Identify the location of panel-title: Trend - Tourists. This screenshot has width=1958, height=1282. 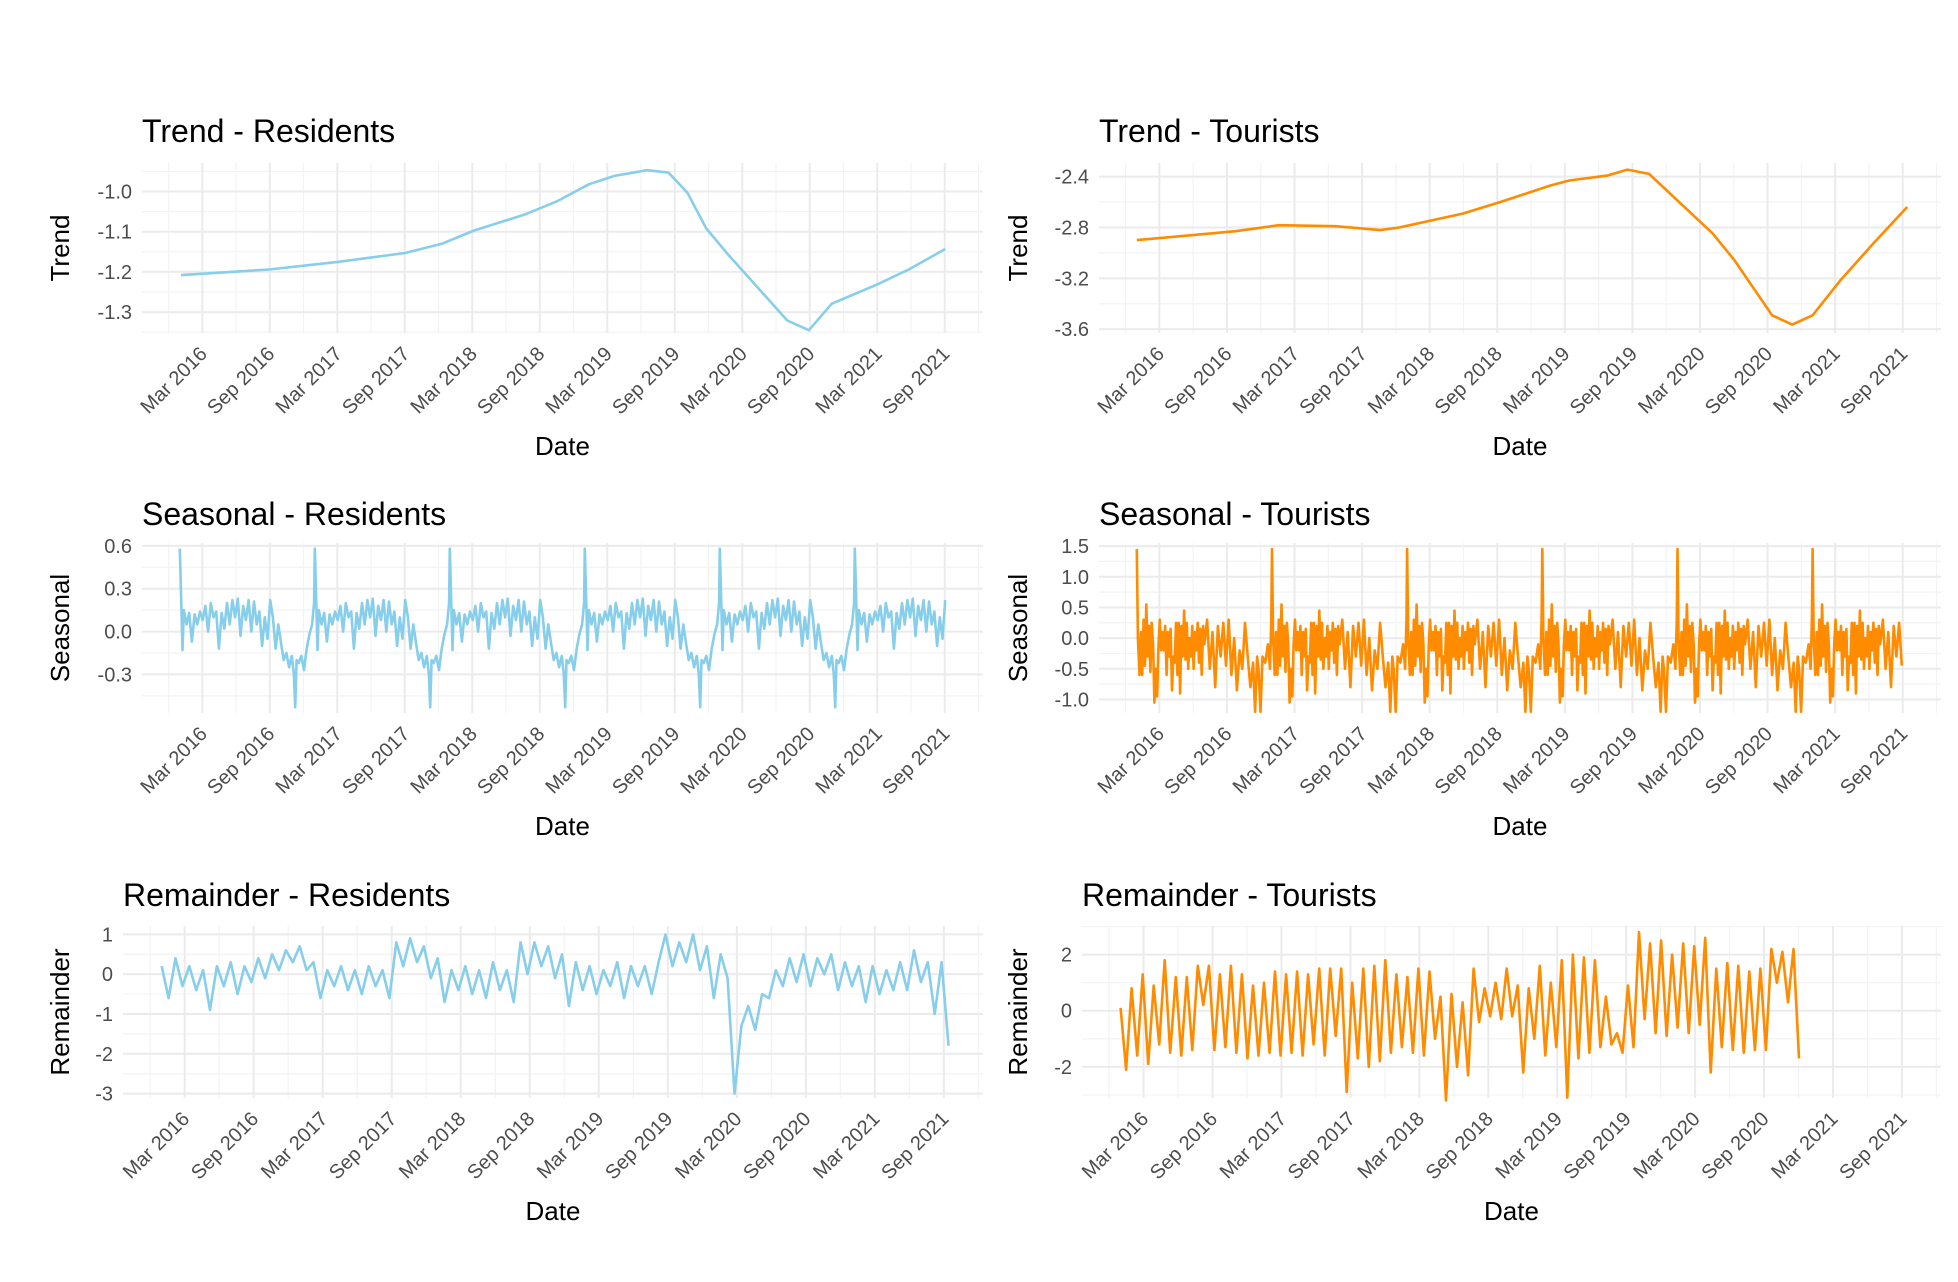
(1209, 131).